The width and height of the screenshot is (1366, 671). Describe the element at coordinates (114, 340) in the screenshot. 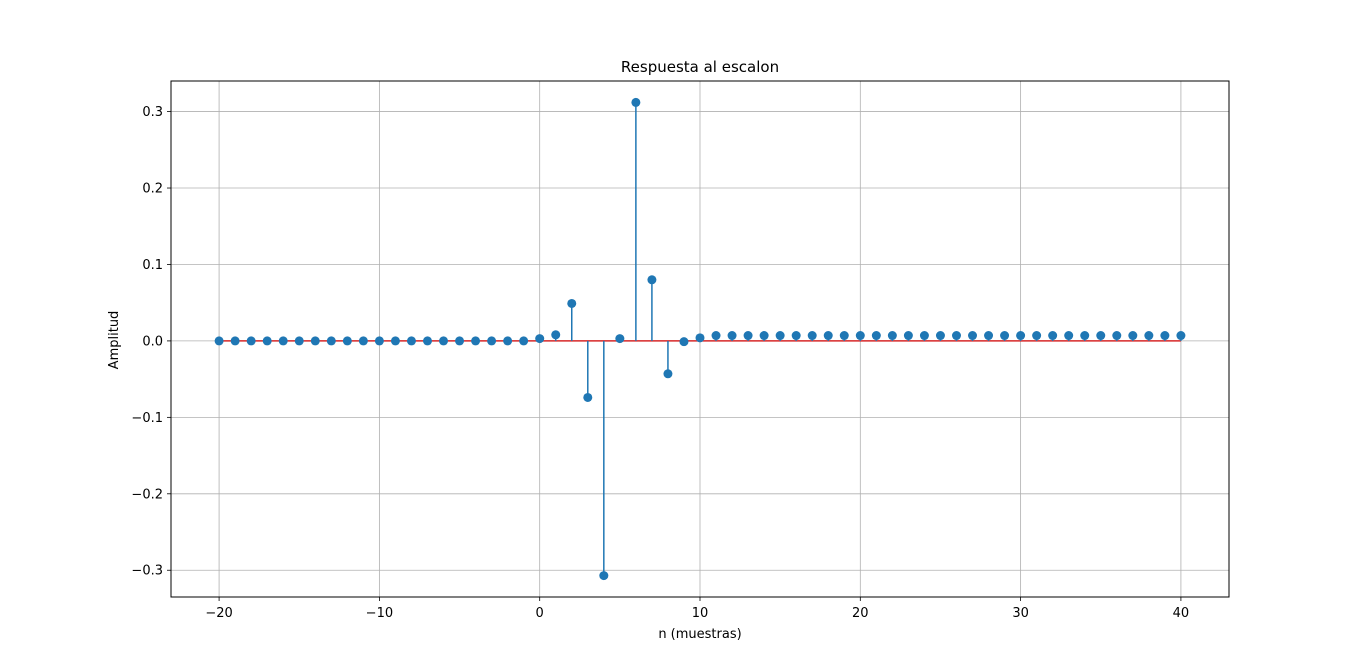

I see `y-axis-label: Amplitud` at that location.